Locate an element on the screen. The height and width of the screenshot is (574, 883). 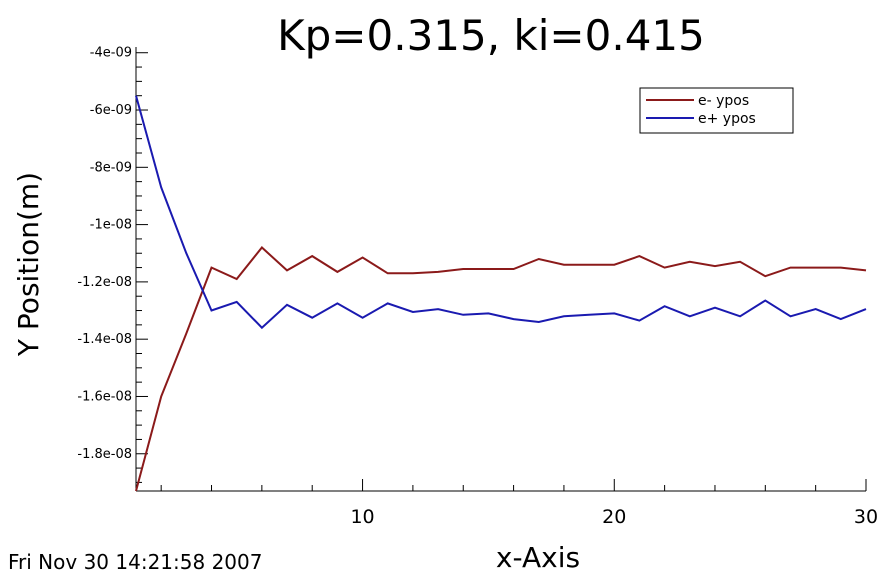
legend-entry: e+ ypos is located at coordinates (727, 119).